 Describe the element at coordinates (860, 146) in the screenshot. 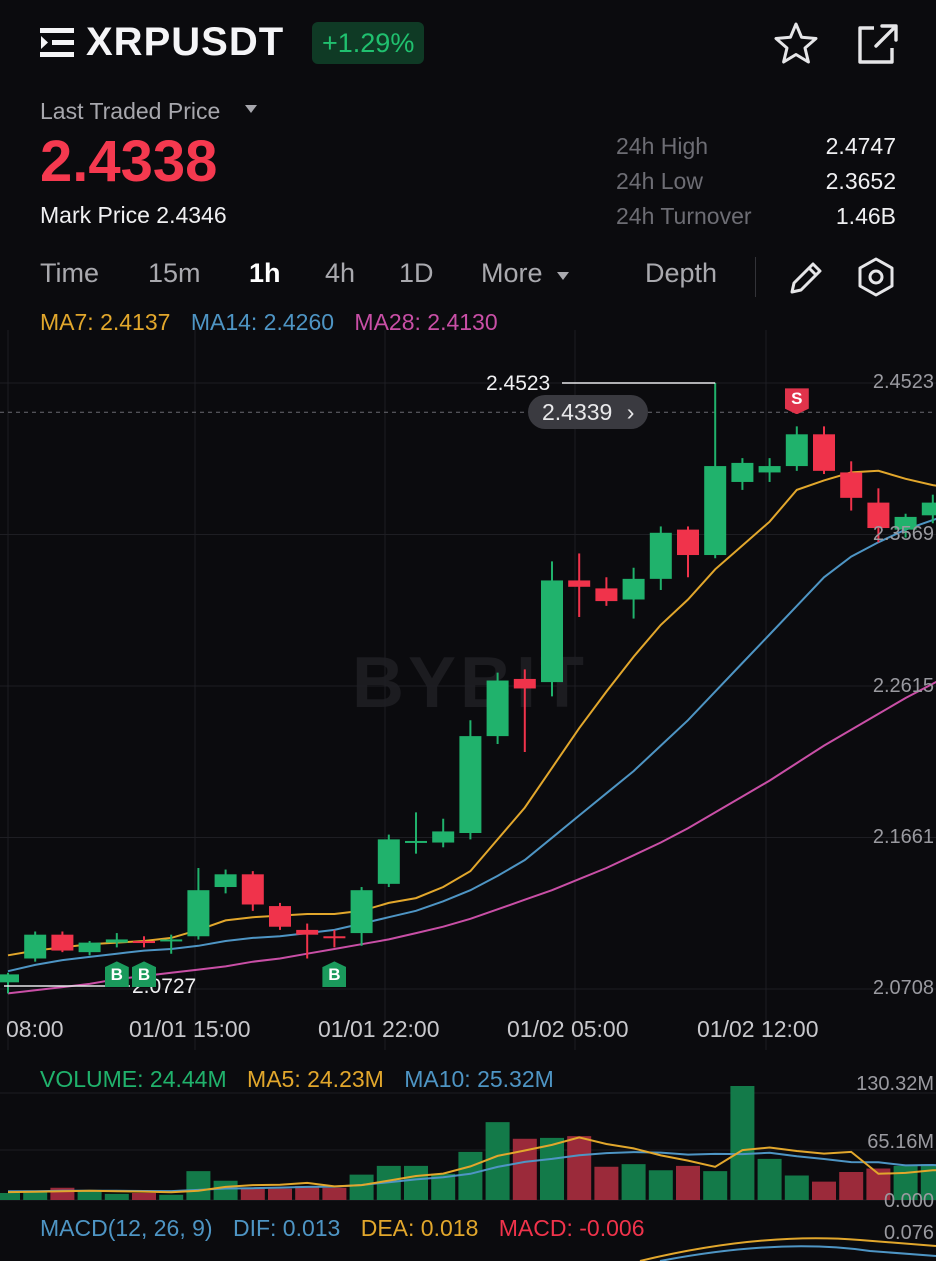

I see `stat-high-value: 2.4747` at that location.